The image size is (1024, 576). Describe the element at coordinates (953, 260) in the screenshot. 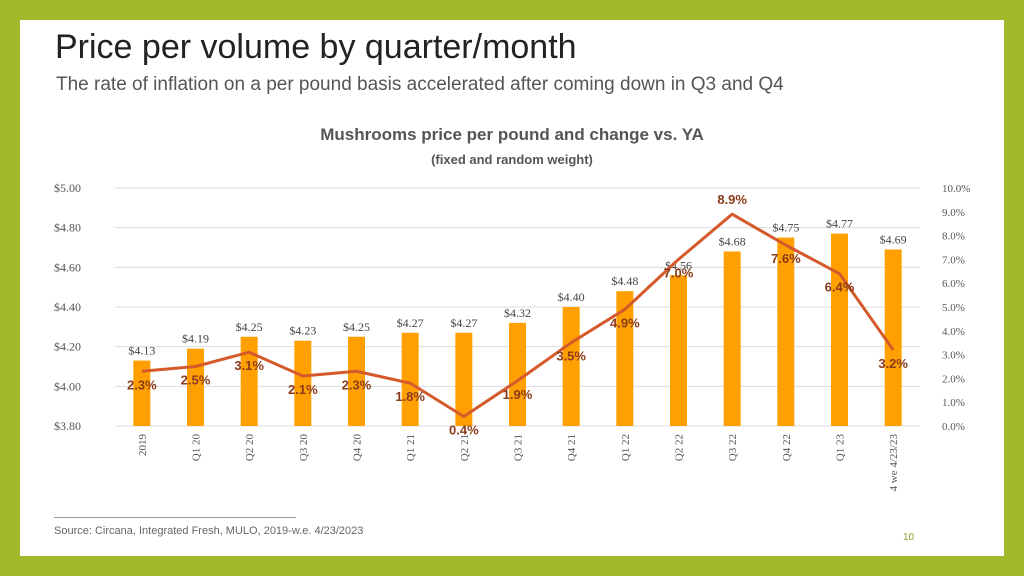

I see `y-right-tick-label: 7.0%` at that location.